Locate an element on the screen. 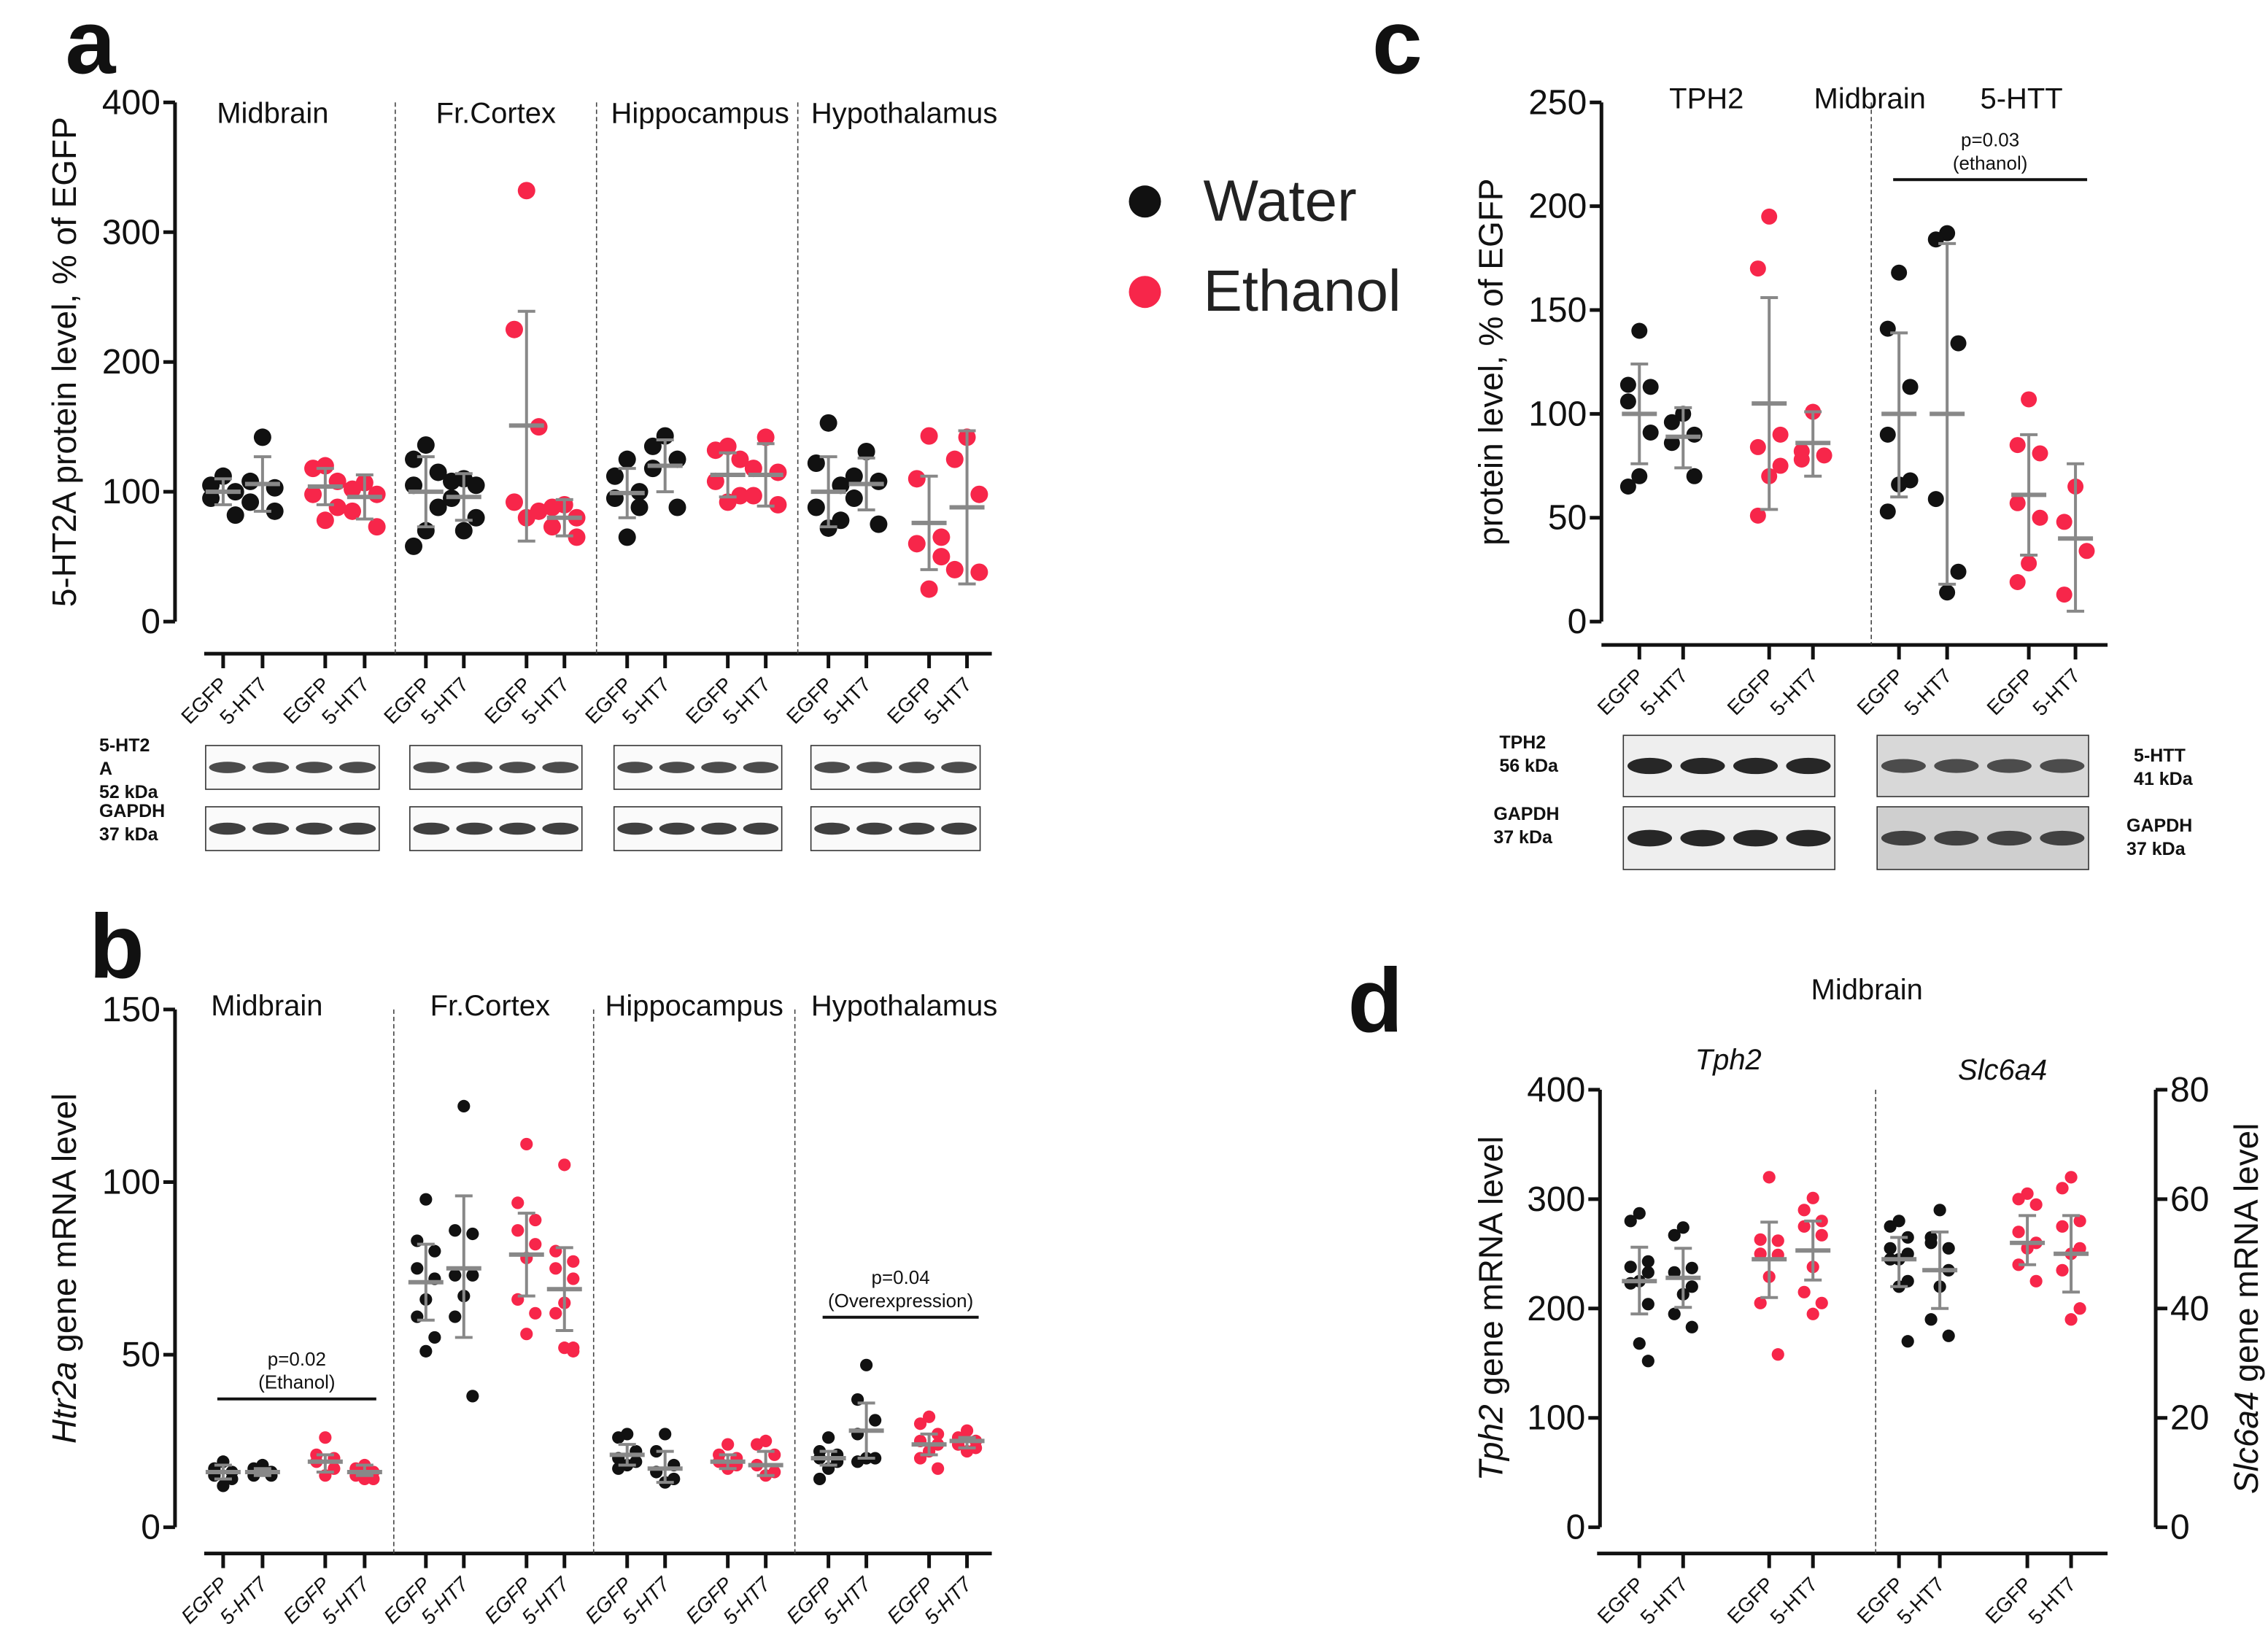  y-axis-label-gene: Tph2 is located at coordinates (1490, 1442).